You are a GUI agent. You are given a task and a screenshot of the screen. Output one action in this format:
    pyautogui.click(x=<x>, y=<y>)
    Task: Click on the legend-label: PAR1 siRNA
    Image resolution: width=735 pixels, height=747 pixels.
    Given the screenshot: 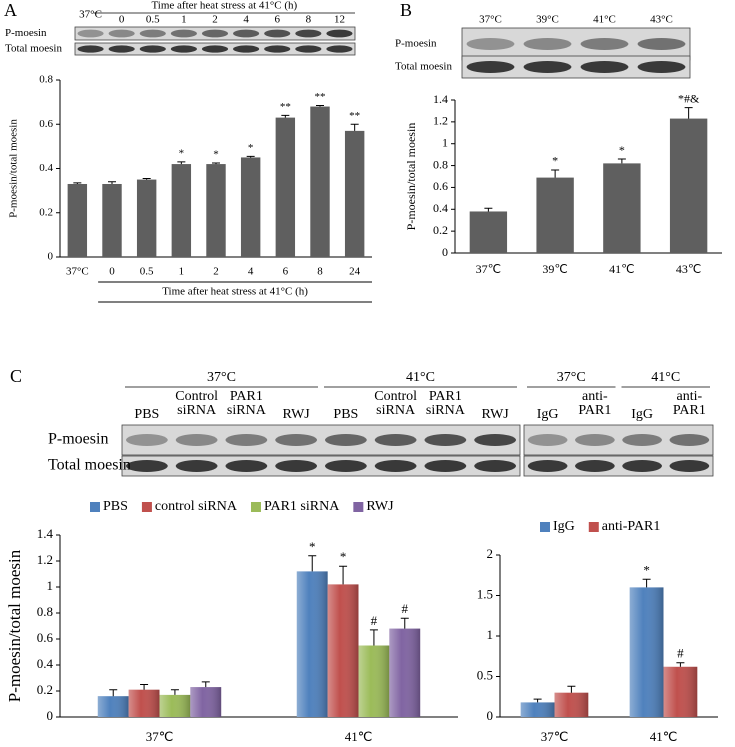 What is the action you would take?
    pyautogui.click(x=302, y=506)
    